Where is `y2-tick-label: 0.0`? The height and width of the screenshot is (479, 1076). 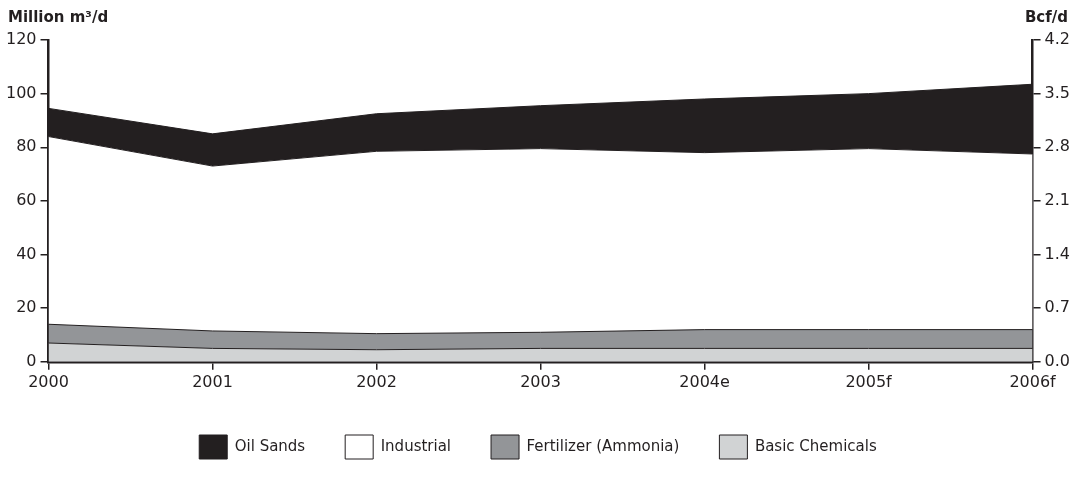
y2-tick-label: 0.0 is located at coordinates (1057, 360).